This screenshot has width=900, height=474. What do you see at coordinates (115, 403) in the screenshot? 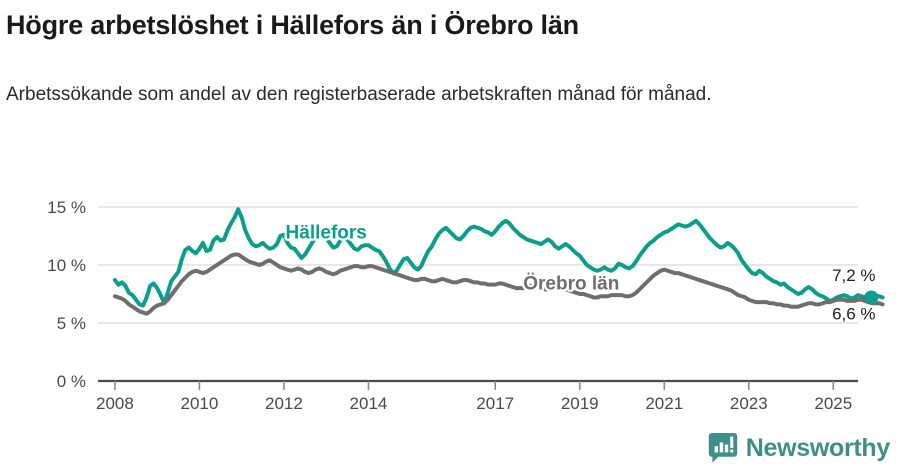
I see `x-axis-tick-label: 2008` at bounding box center [115, 403].